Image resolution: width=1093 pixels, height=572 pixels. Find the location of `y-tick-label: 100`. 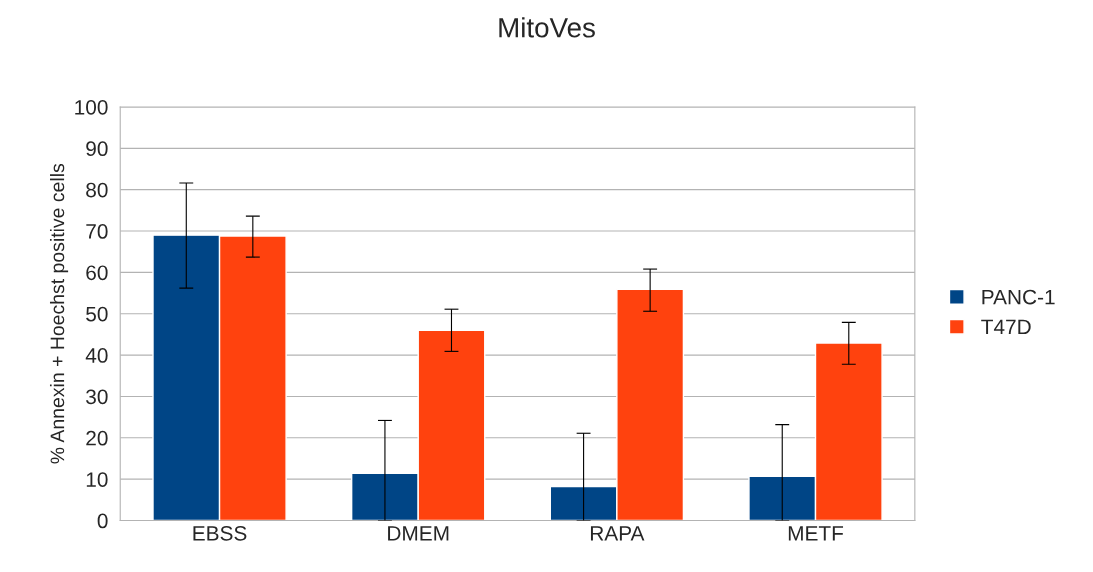

y-tick-label: 100 is located at coordinates (91, 107).